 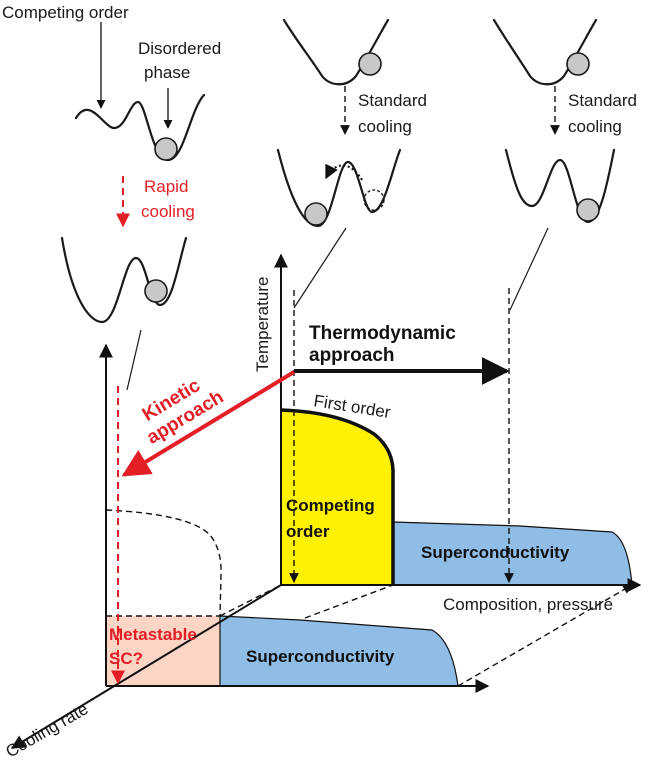 What do you see at coordinates (166, 186) in the screenshot?
I see `label-rapid-cooling-1: Rapid` at bounding box center [166, 186].